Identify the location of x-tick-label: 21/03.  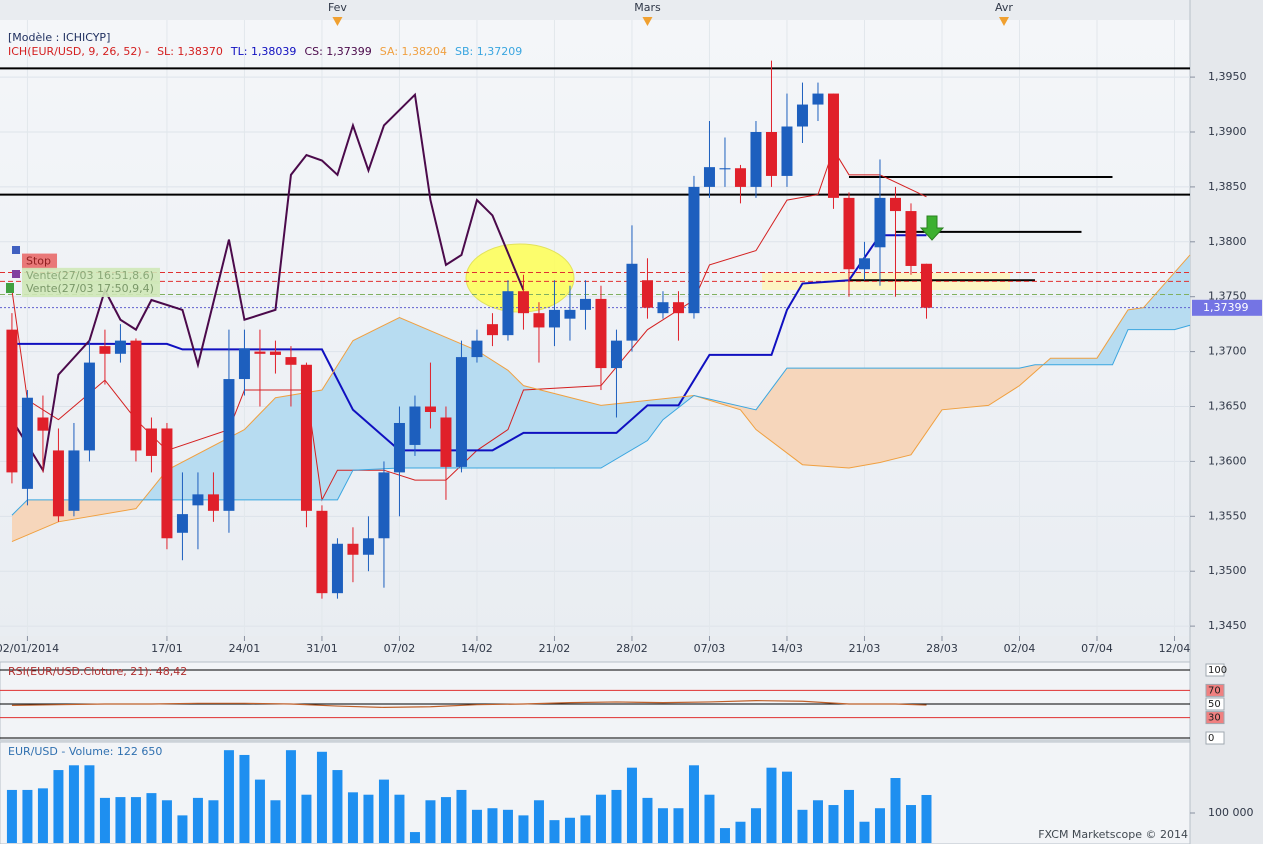
(865, 648).